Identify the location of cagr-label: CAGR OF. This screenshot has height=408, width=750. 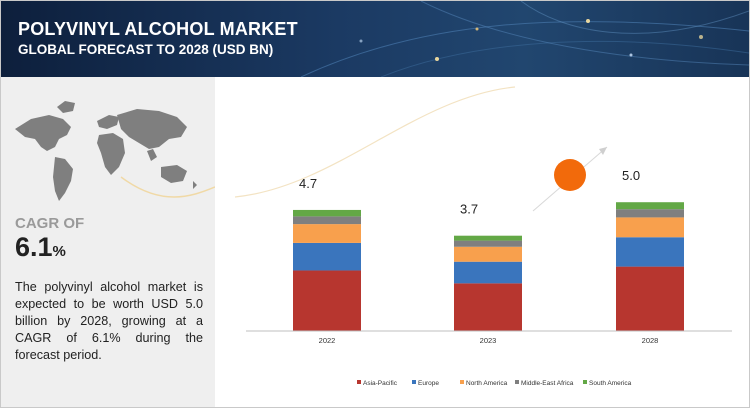
(50, 223).